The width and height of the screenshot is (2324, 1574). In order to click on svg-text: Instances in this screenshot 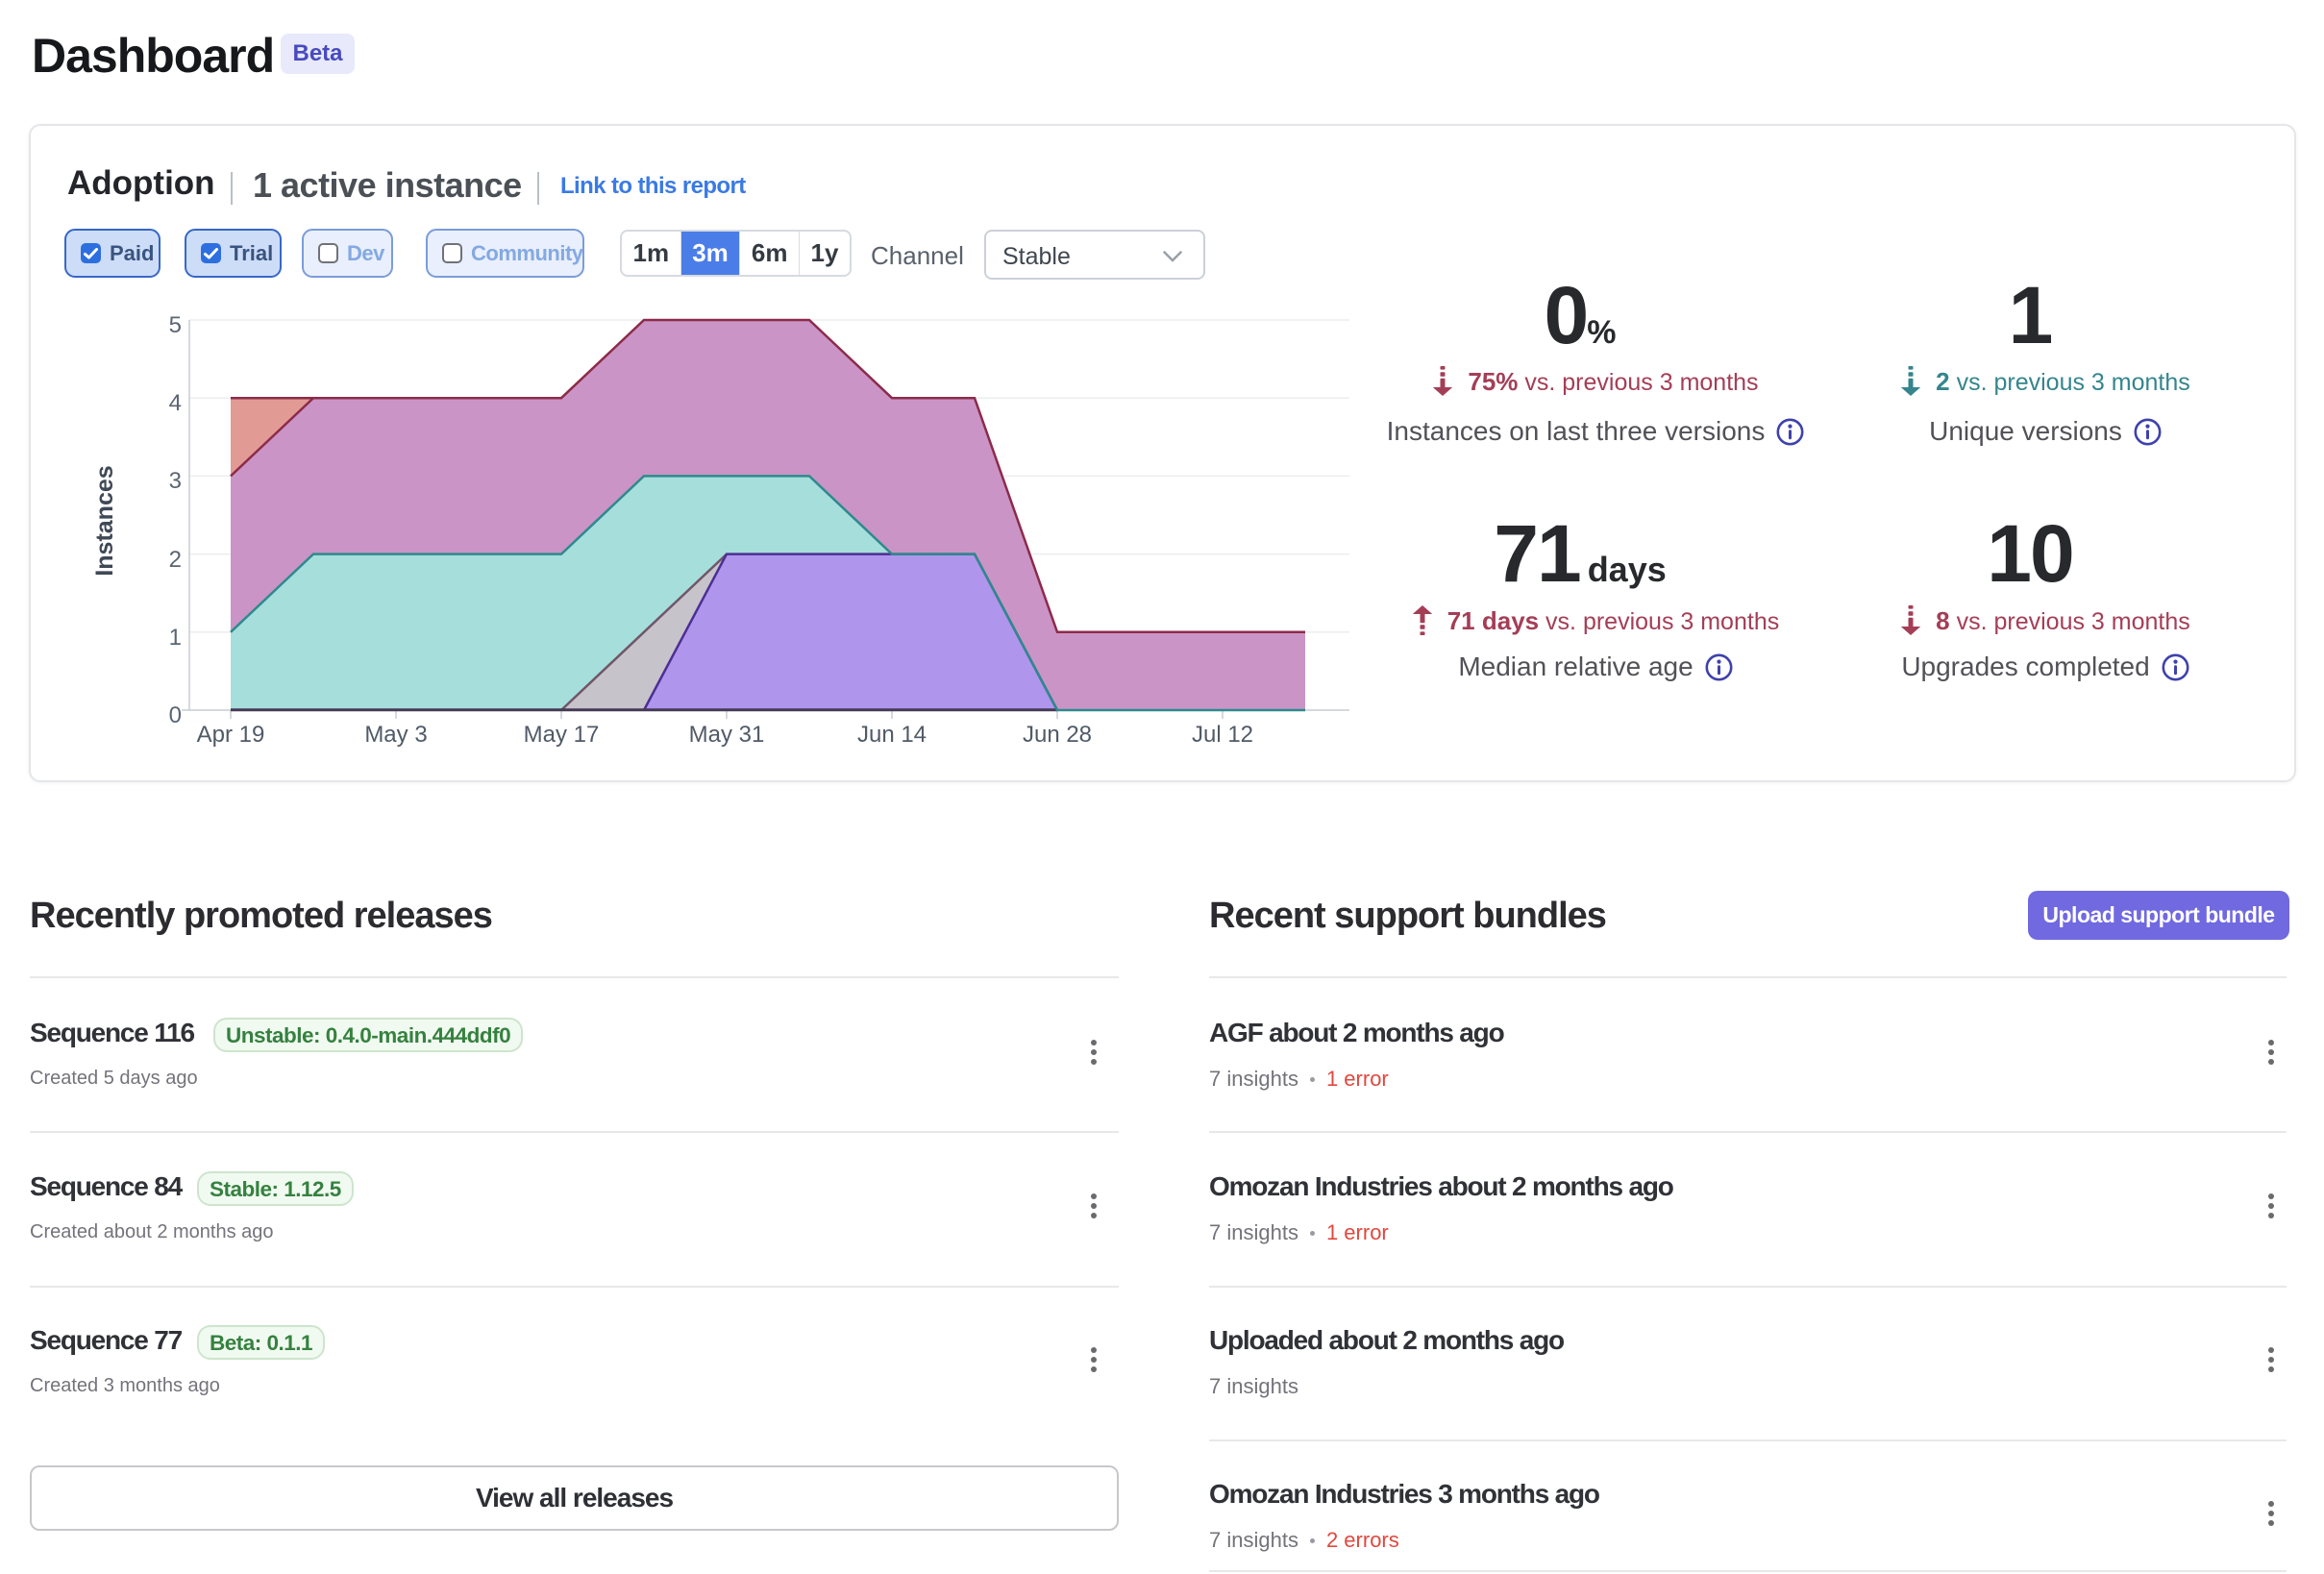, I will do `click(104, 520)`.